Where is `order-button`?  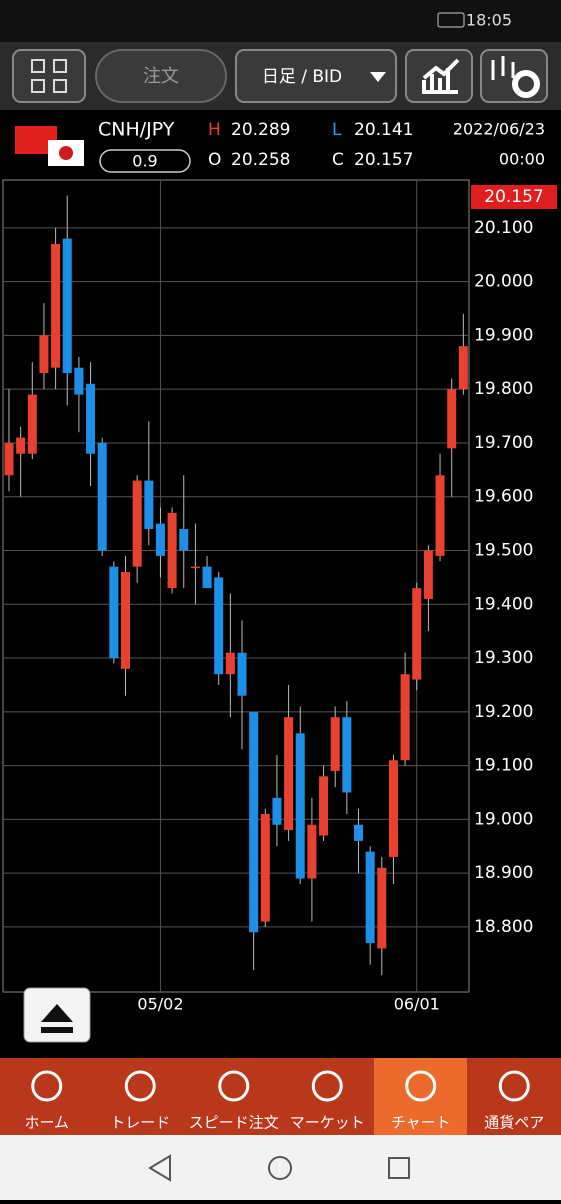 order-button is located at coordinates (161, 76).